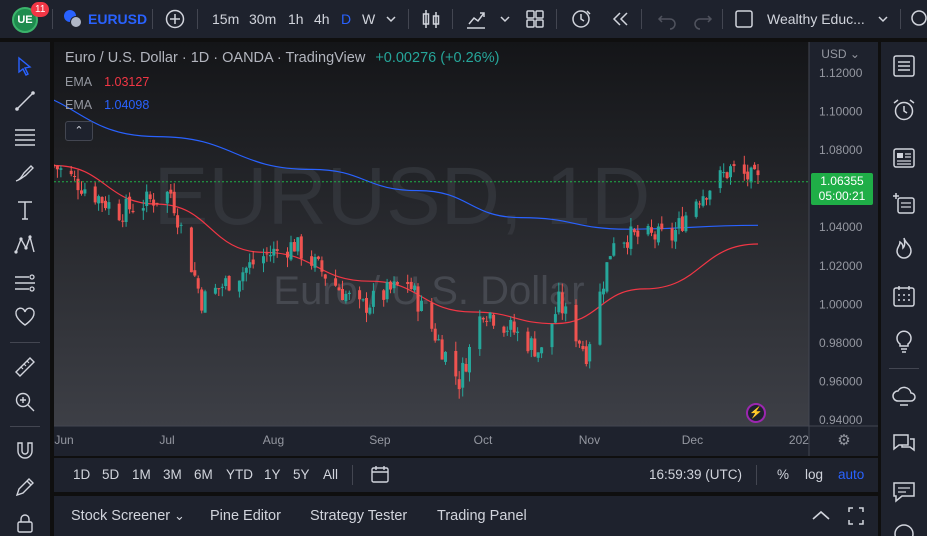  I want to click on range-1m: 1M, so click(141, 474).